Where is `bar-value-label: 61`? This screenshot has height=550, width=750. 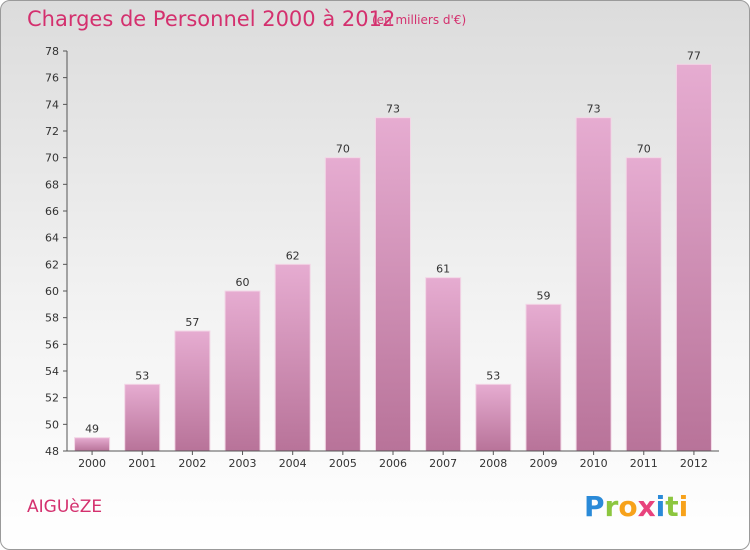 bar-value-label: 61 is located at coordinates (443, 269).